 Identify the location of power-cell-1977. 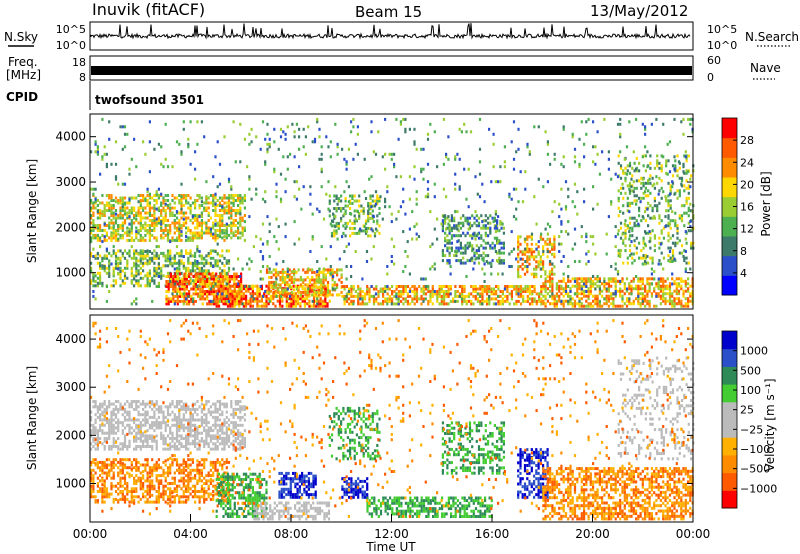
(337, 270).